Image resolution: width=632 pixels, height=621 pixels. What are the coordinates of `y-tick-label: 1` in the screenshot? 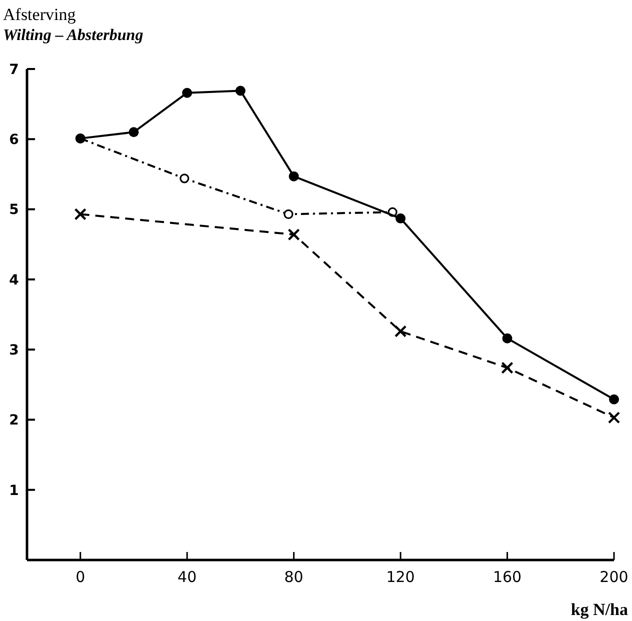 It's located at (14, 490).